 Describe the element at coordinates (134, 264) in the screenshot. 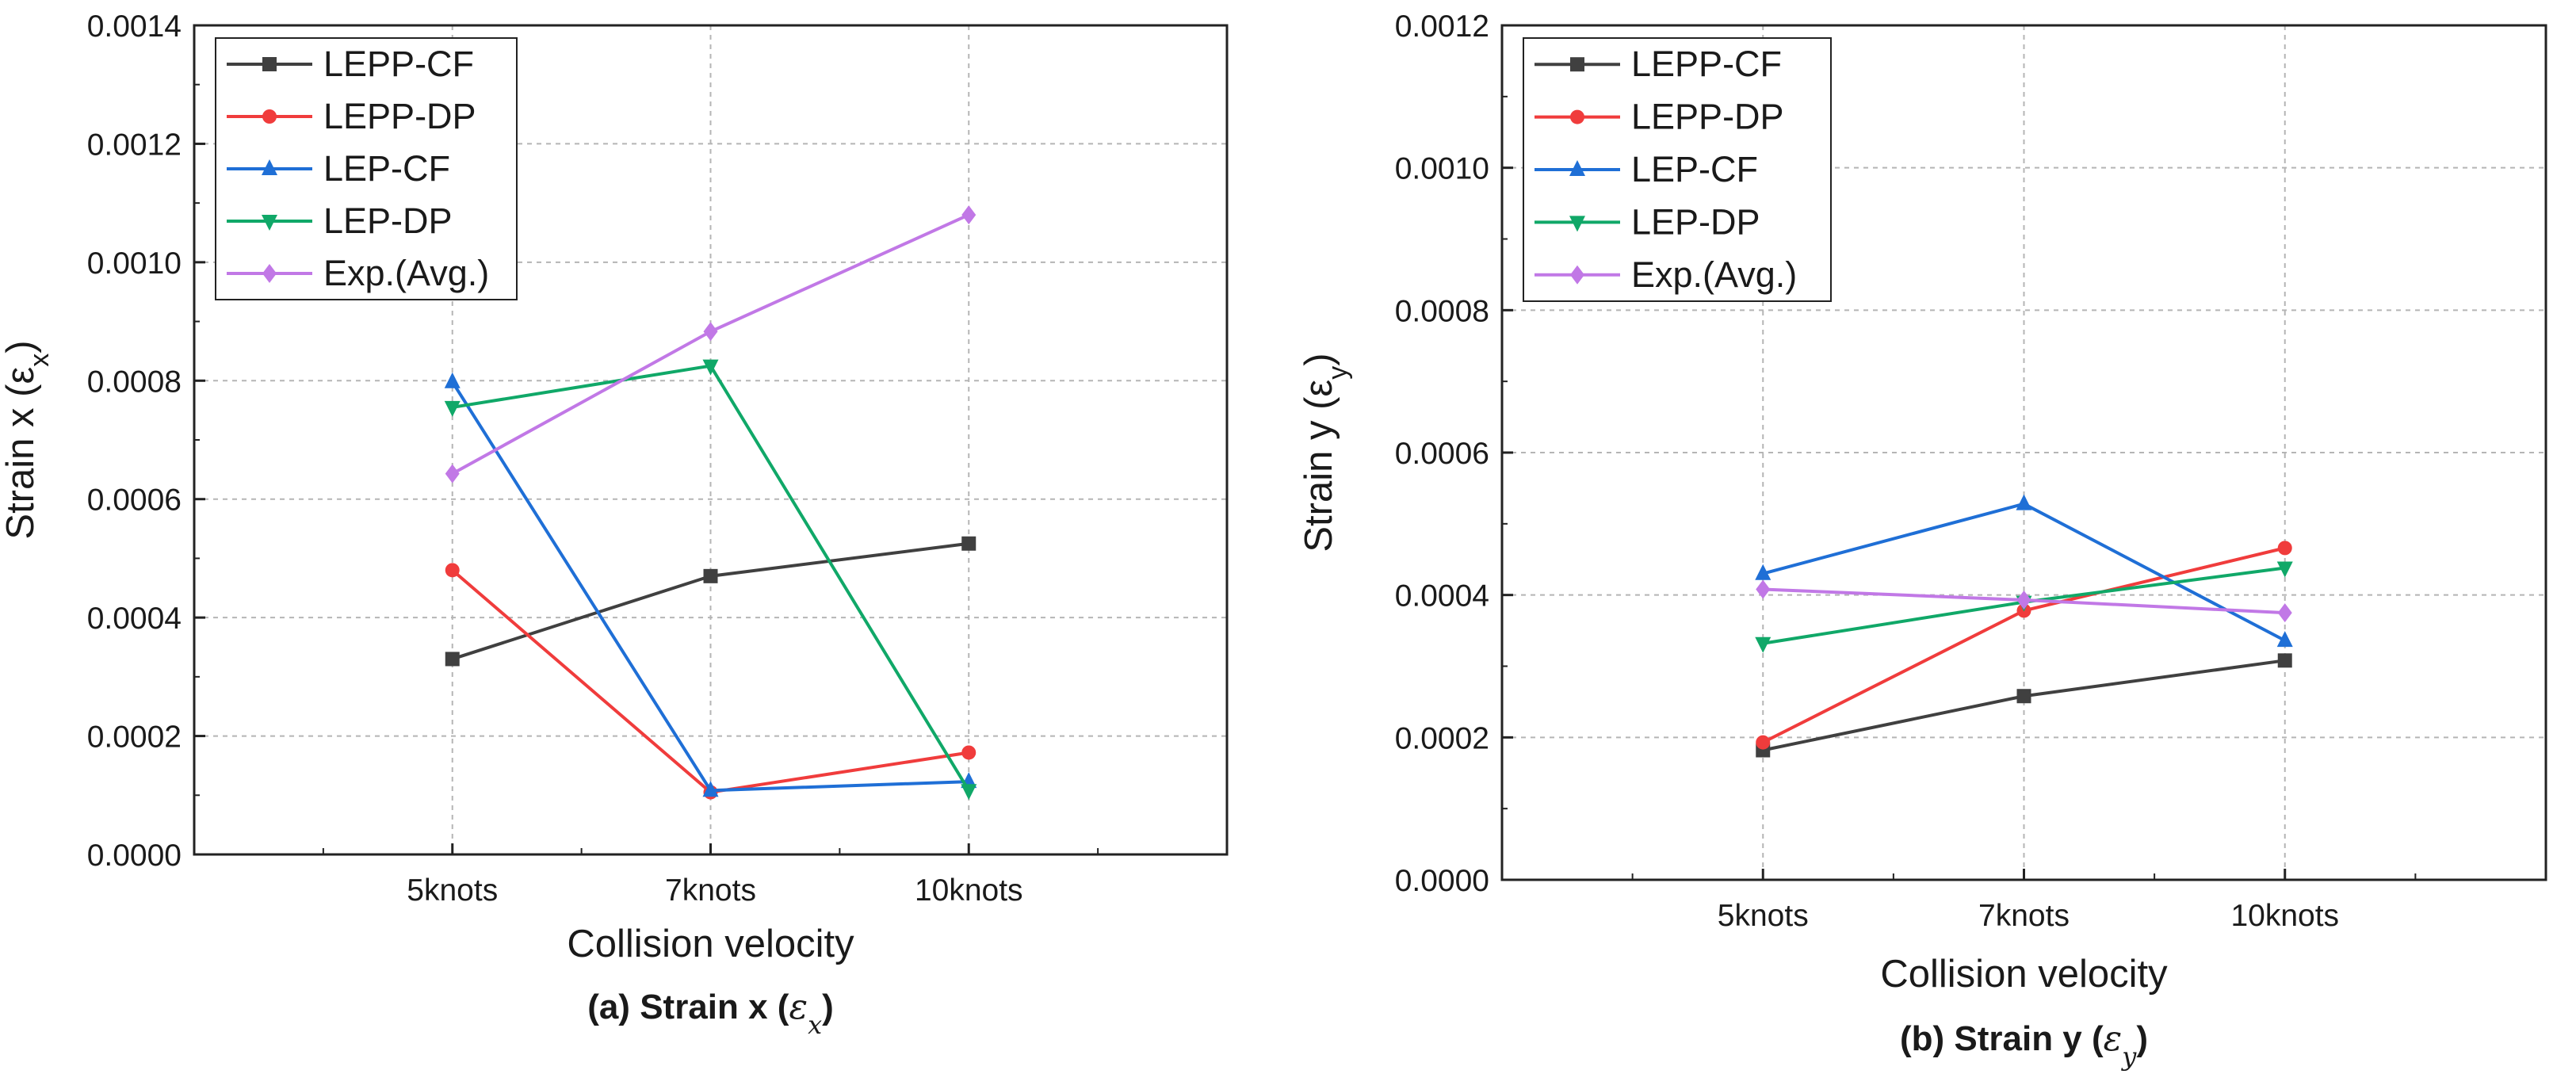

I see `y-tick-label: 0.0010` at that location.